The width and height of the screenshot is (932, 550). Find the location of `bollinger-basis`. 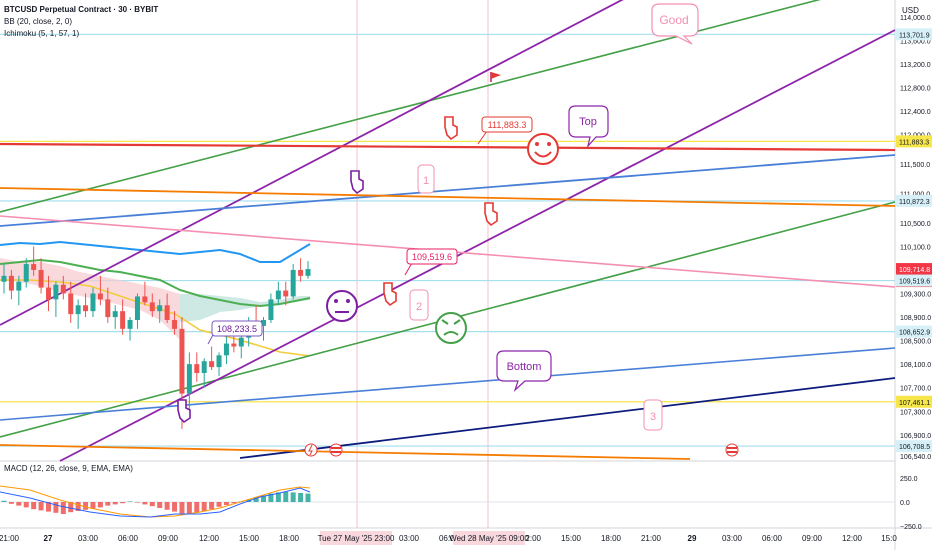

bollinger-basis is located at coordinates (155, 283).